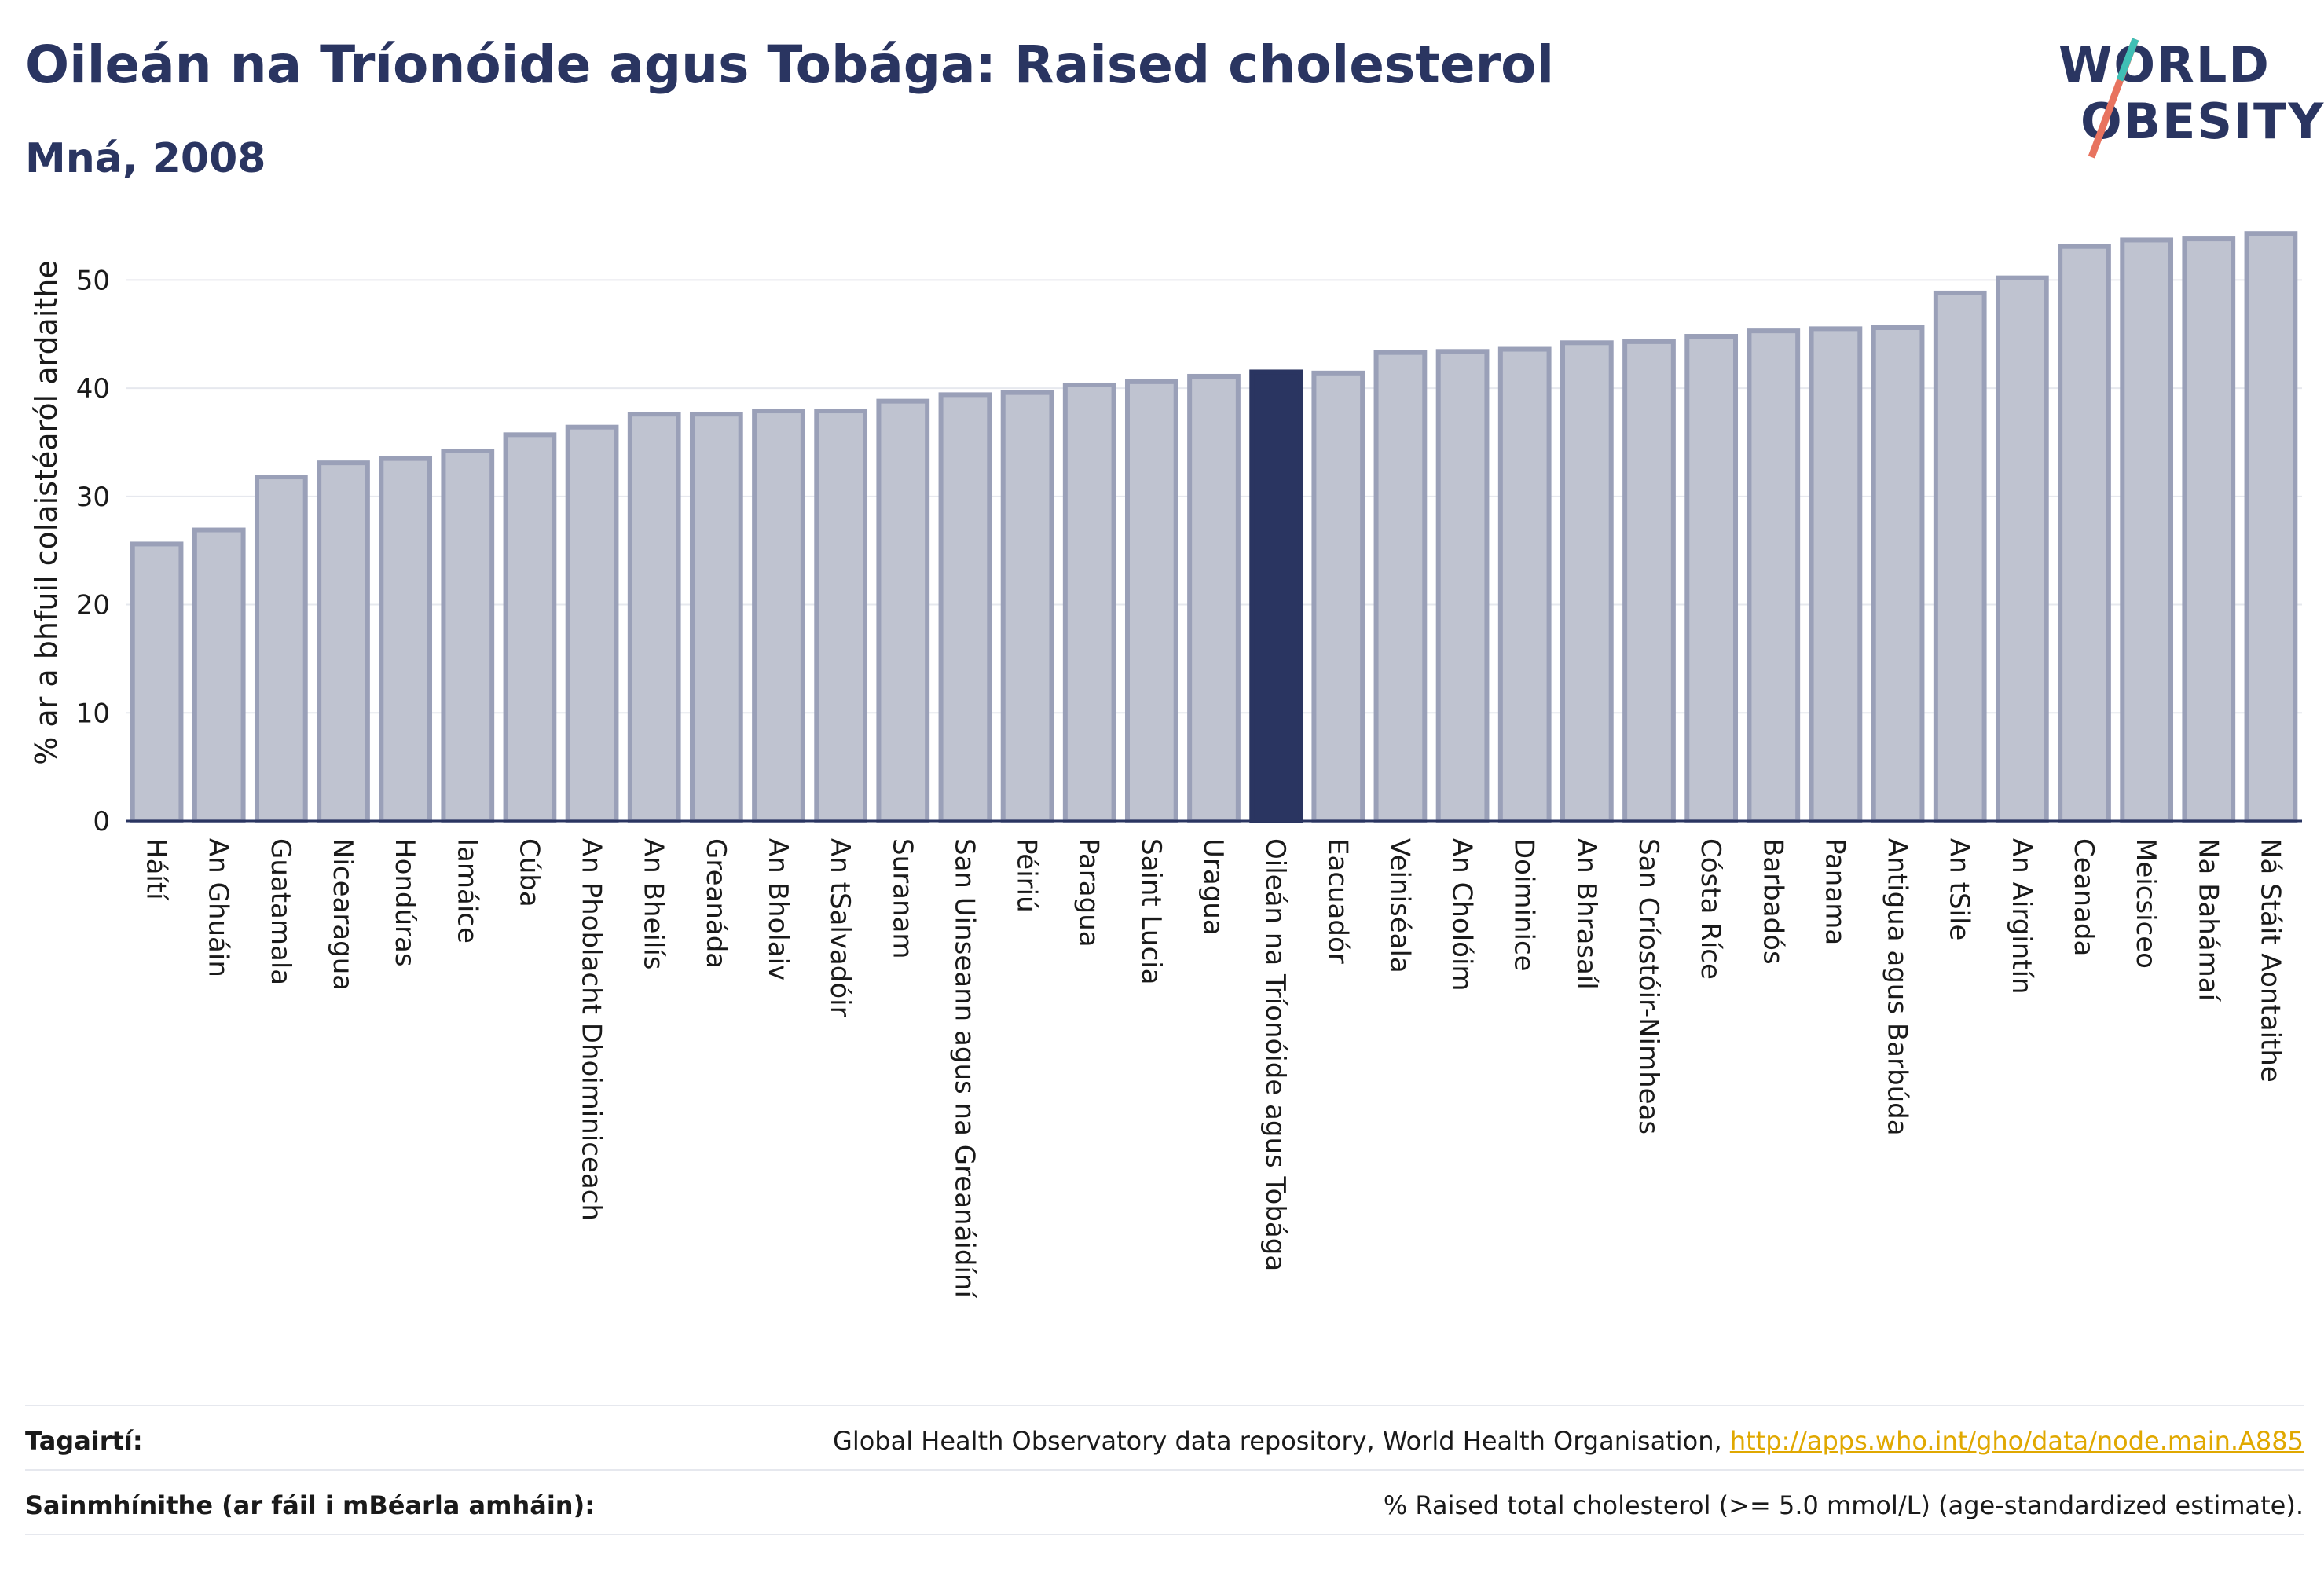 The width and height of the screenshot is (2324, 1576). Describe the element at coordinates (1275, 1054) in the screenshot. I see `x-tick-label: Oileán na Tríonóide agus Tobága` at that location.